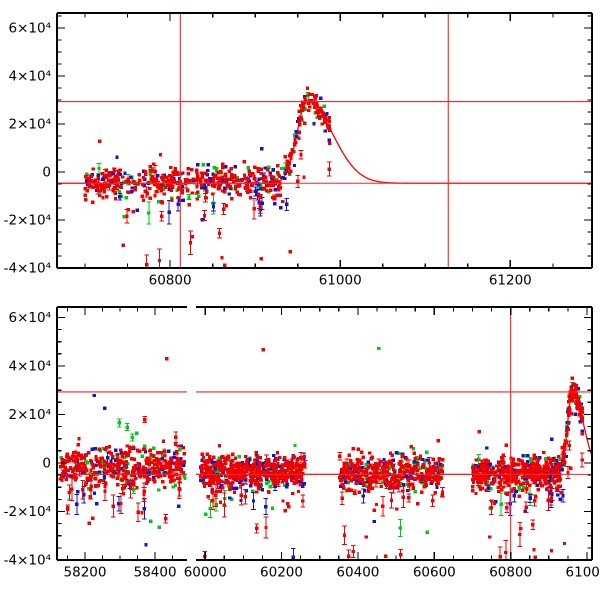 This screenshot has width=600, height=600. Describe the element at coordinates (332, 573) in the screenshot. I see `x-axis-labels: 58200 58400 60000 60200 60400 60600 60800 61000` at that location.